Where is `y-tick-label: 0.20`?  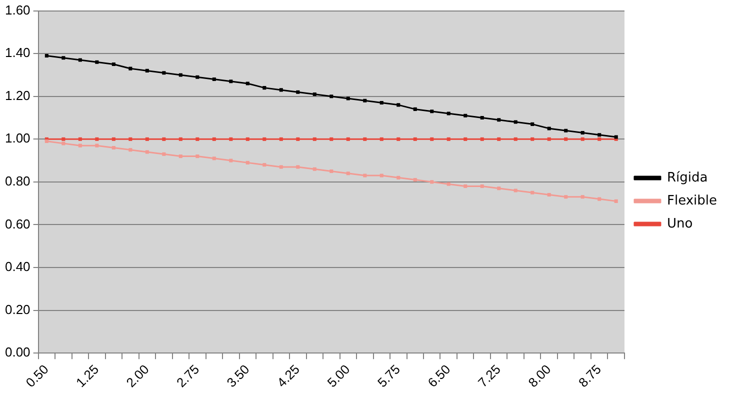 y-tick-label: 0.20 is located at coordinates (17, 309).